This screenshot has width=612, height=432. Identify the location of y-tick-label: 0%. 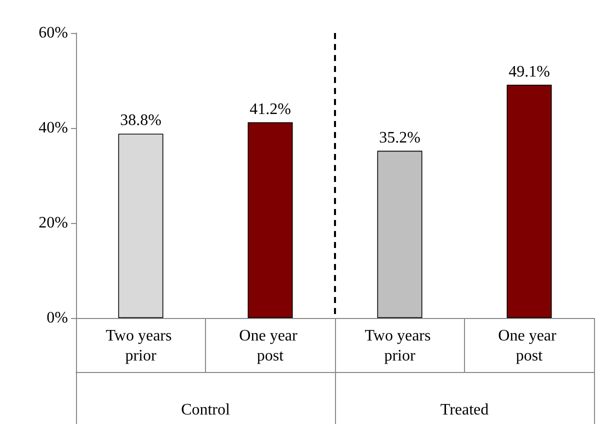
(57, 318).